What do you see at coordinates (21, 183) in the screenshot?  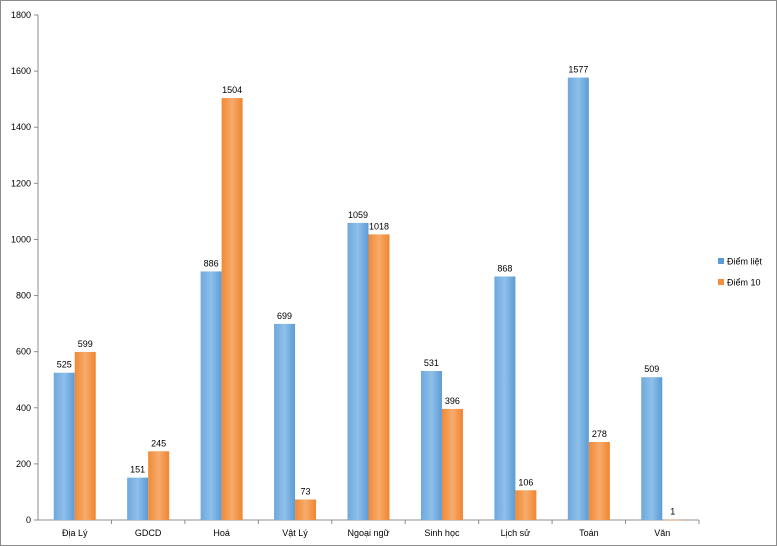 I see `y-tick-label: 1200` at bounding box center [21, 183].